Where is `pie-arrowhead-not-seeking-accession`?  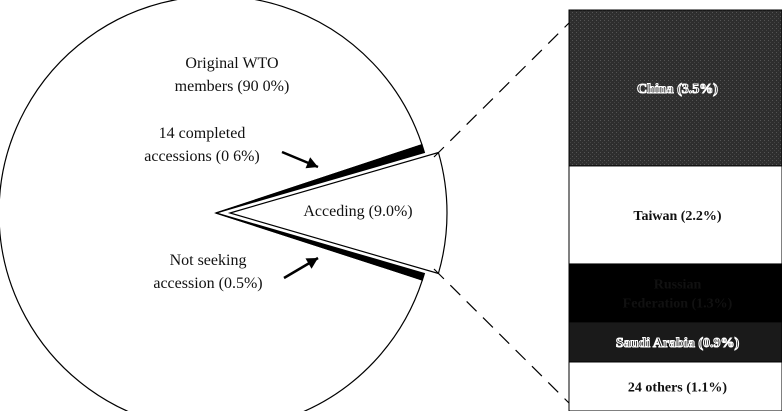
pie-arrowhead-not-seeking-accession is located at coordinates (311, 263).